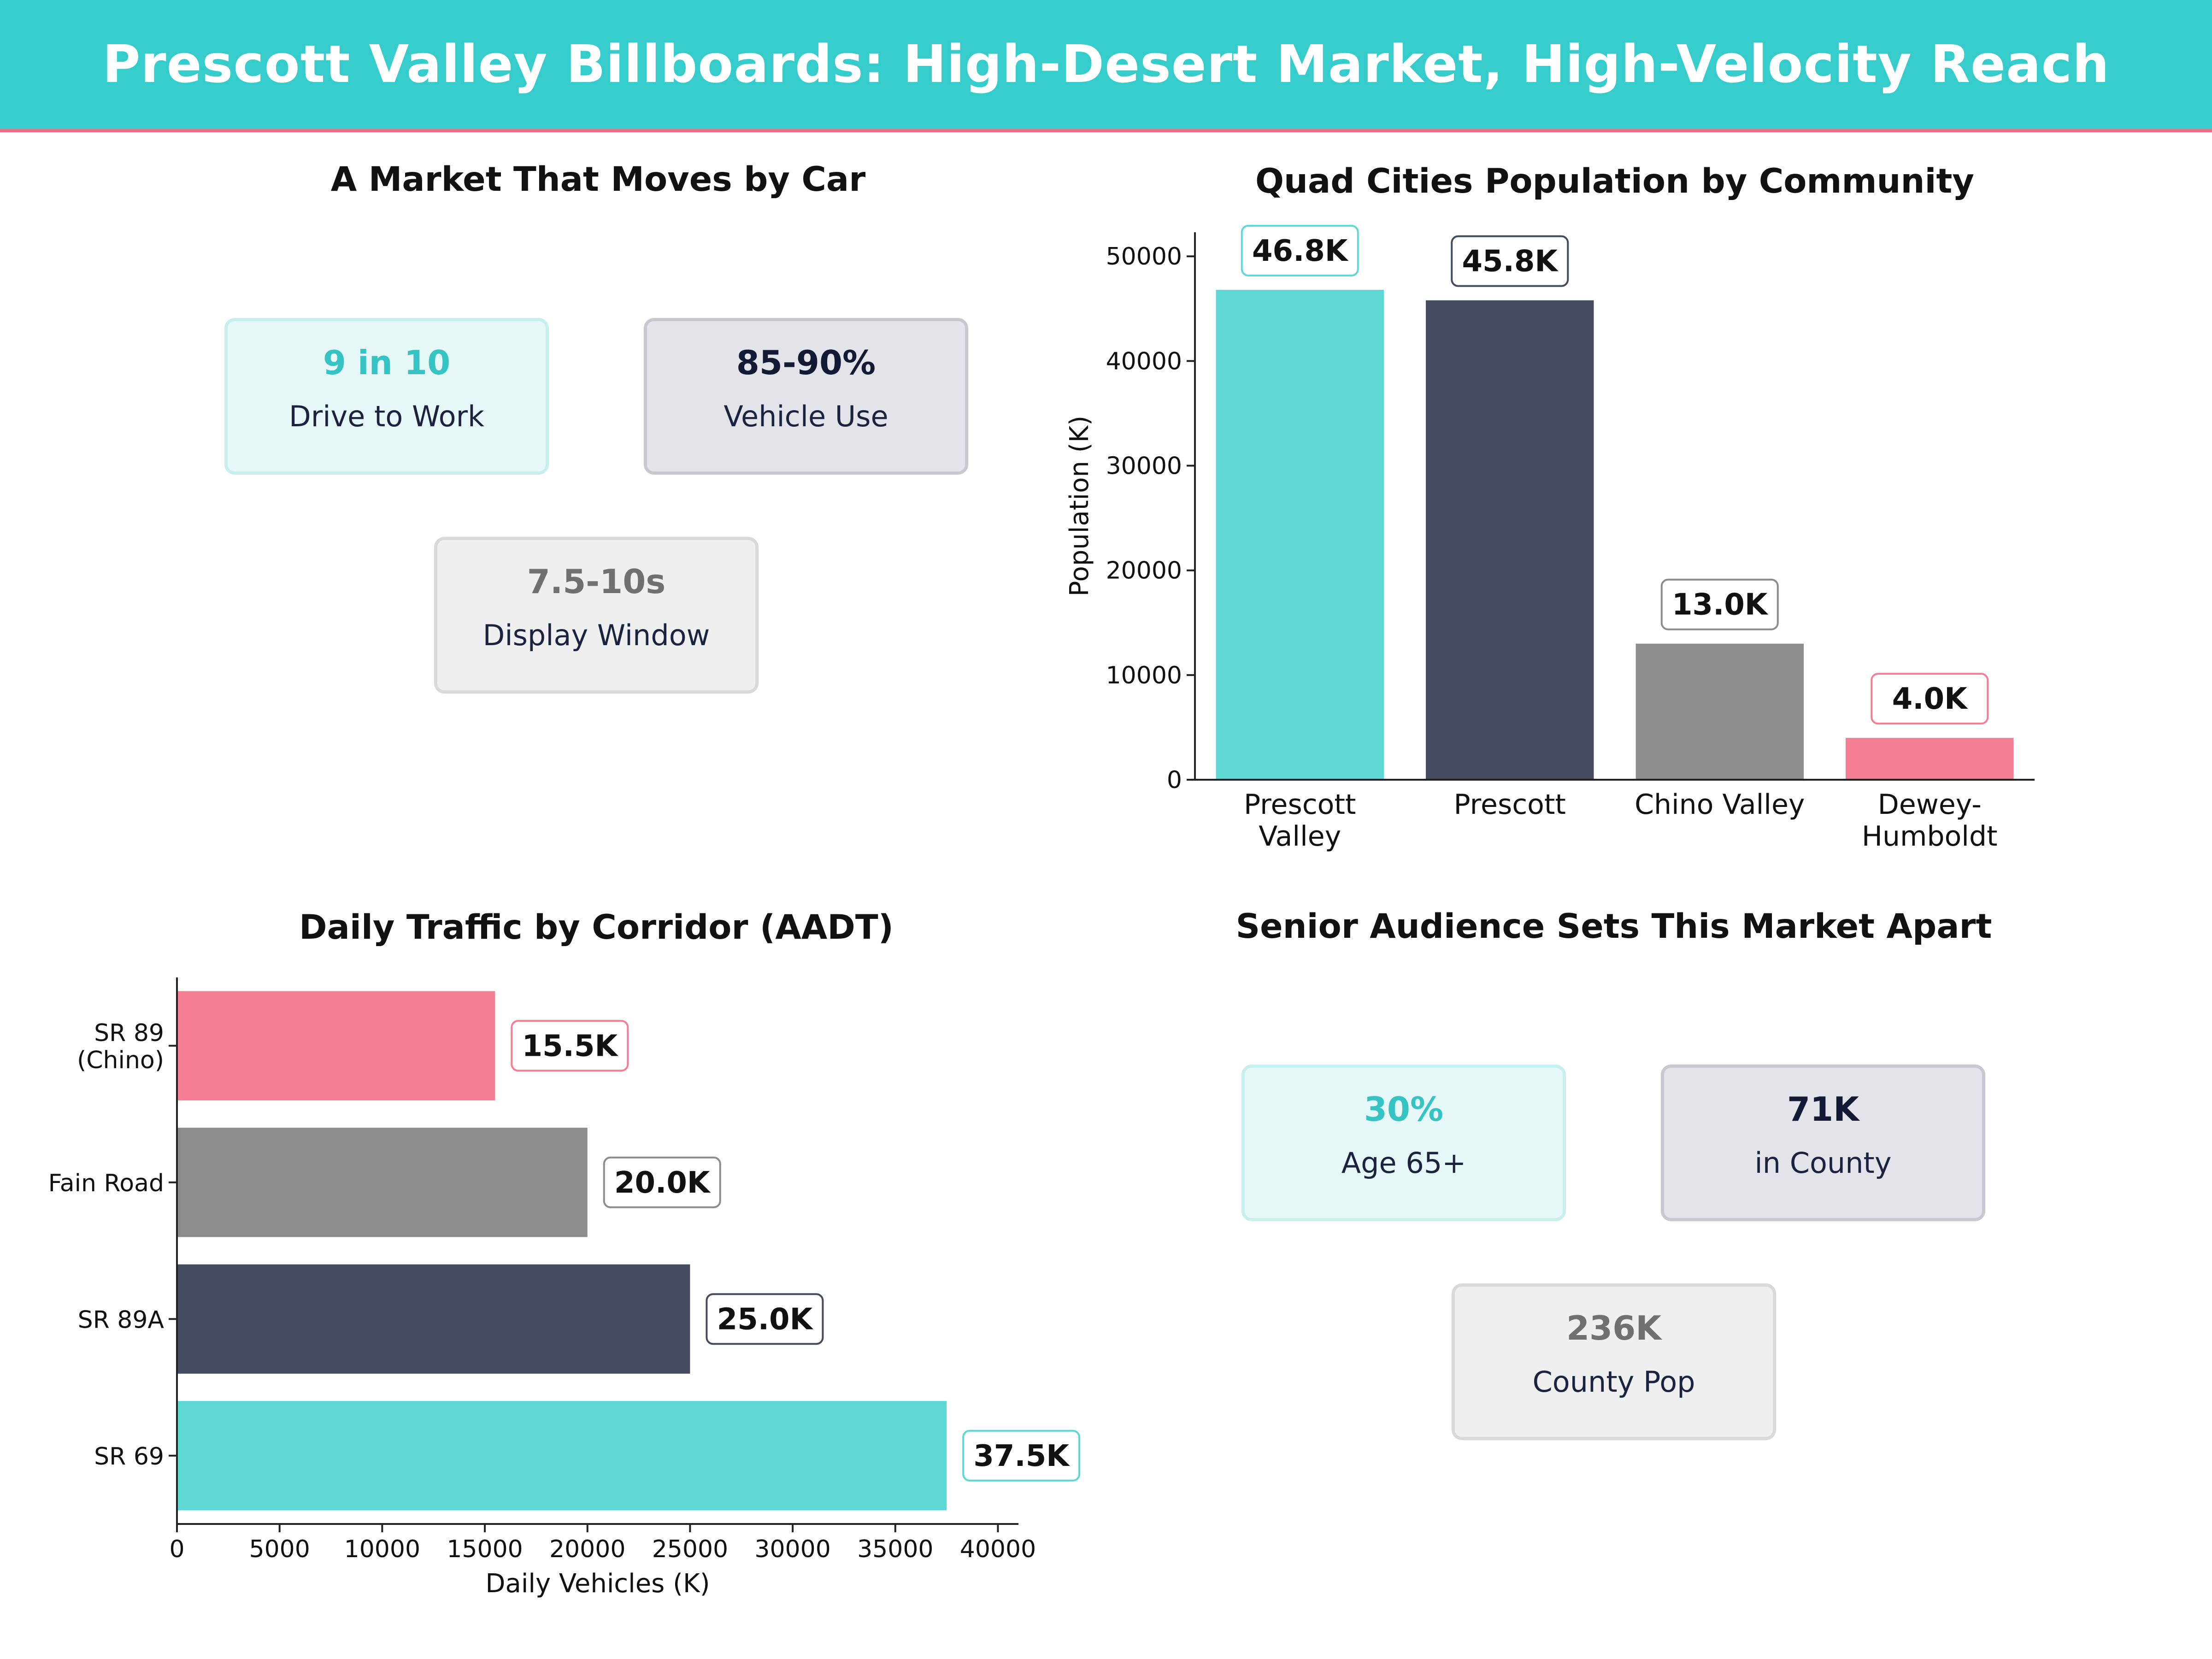 The image size is (2212, 1659). I want to click on senior-panel-title: Senior Audience Sets This Market Apart, so click(1613, 926).